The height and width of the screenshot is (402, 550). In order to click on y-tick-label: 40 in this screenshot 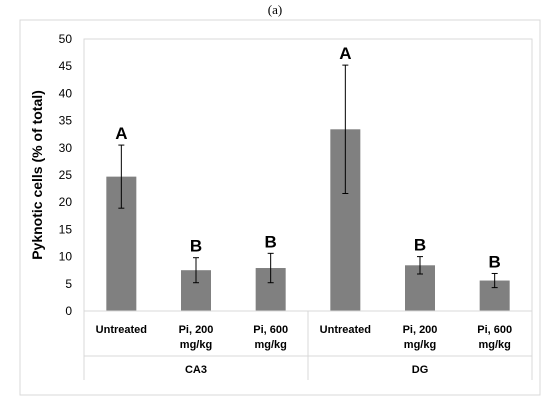, I will do `click(66, 93)`.